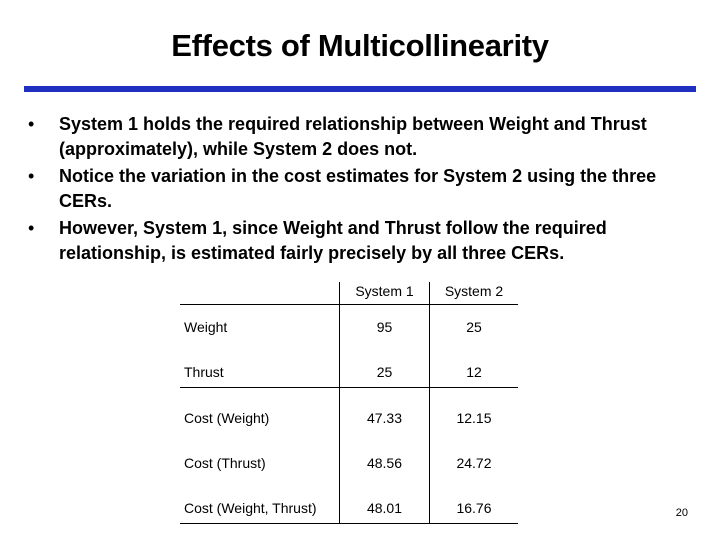 The width and height of the screenshot is (720, 540). What do you see at coordinates (384, 323) in the screenshot?
I see `system-1-value: 95` at bounding box center [384, 323].